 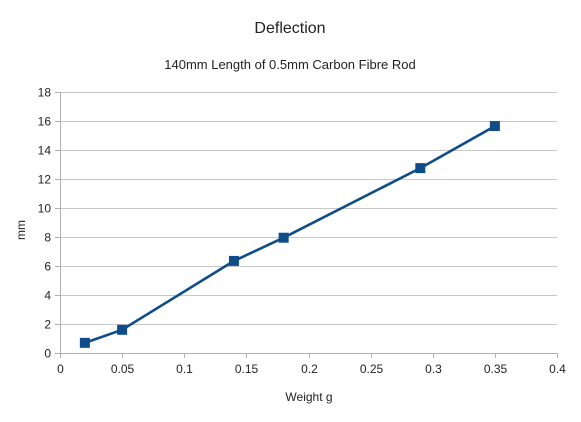 I want to click on chart-title: Deflection, so click(x=289, y=28).